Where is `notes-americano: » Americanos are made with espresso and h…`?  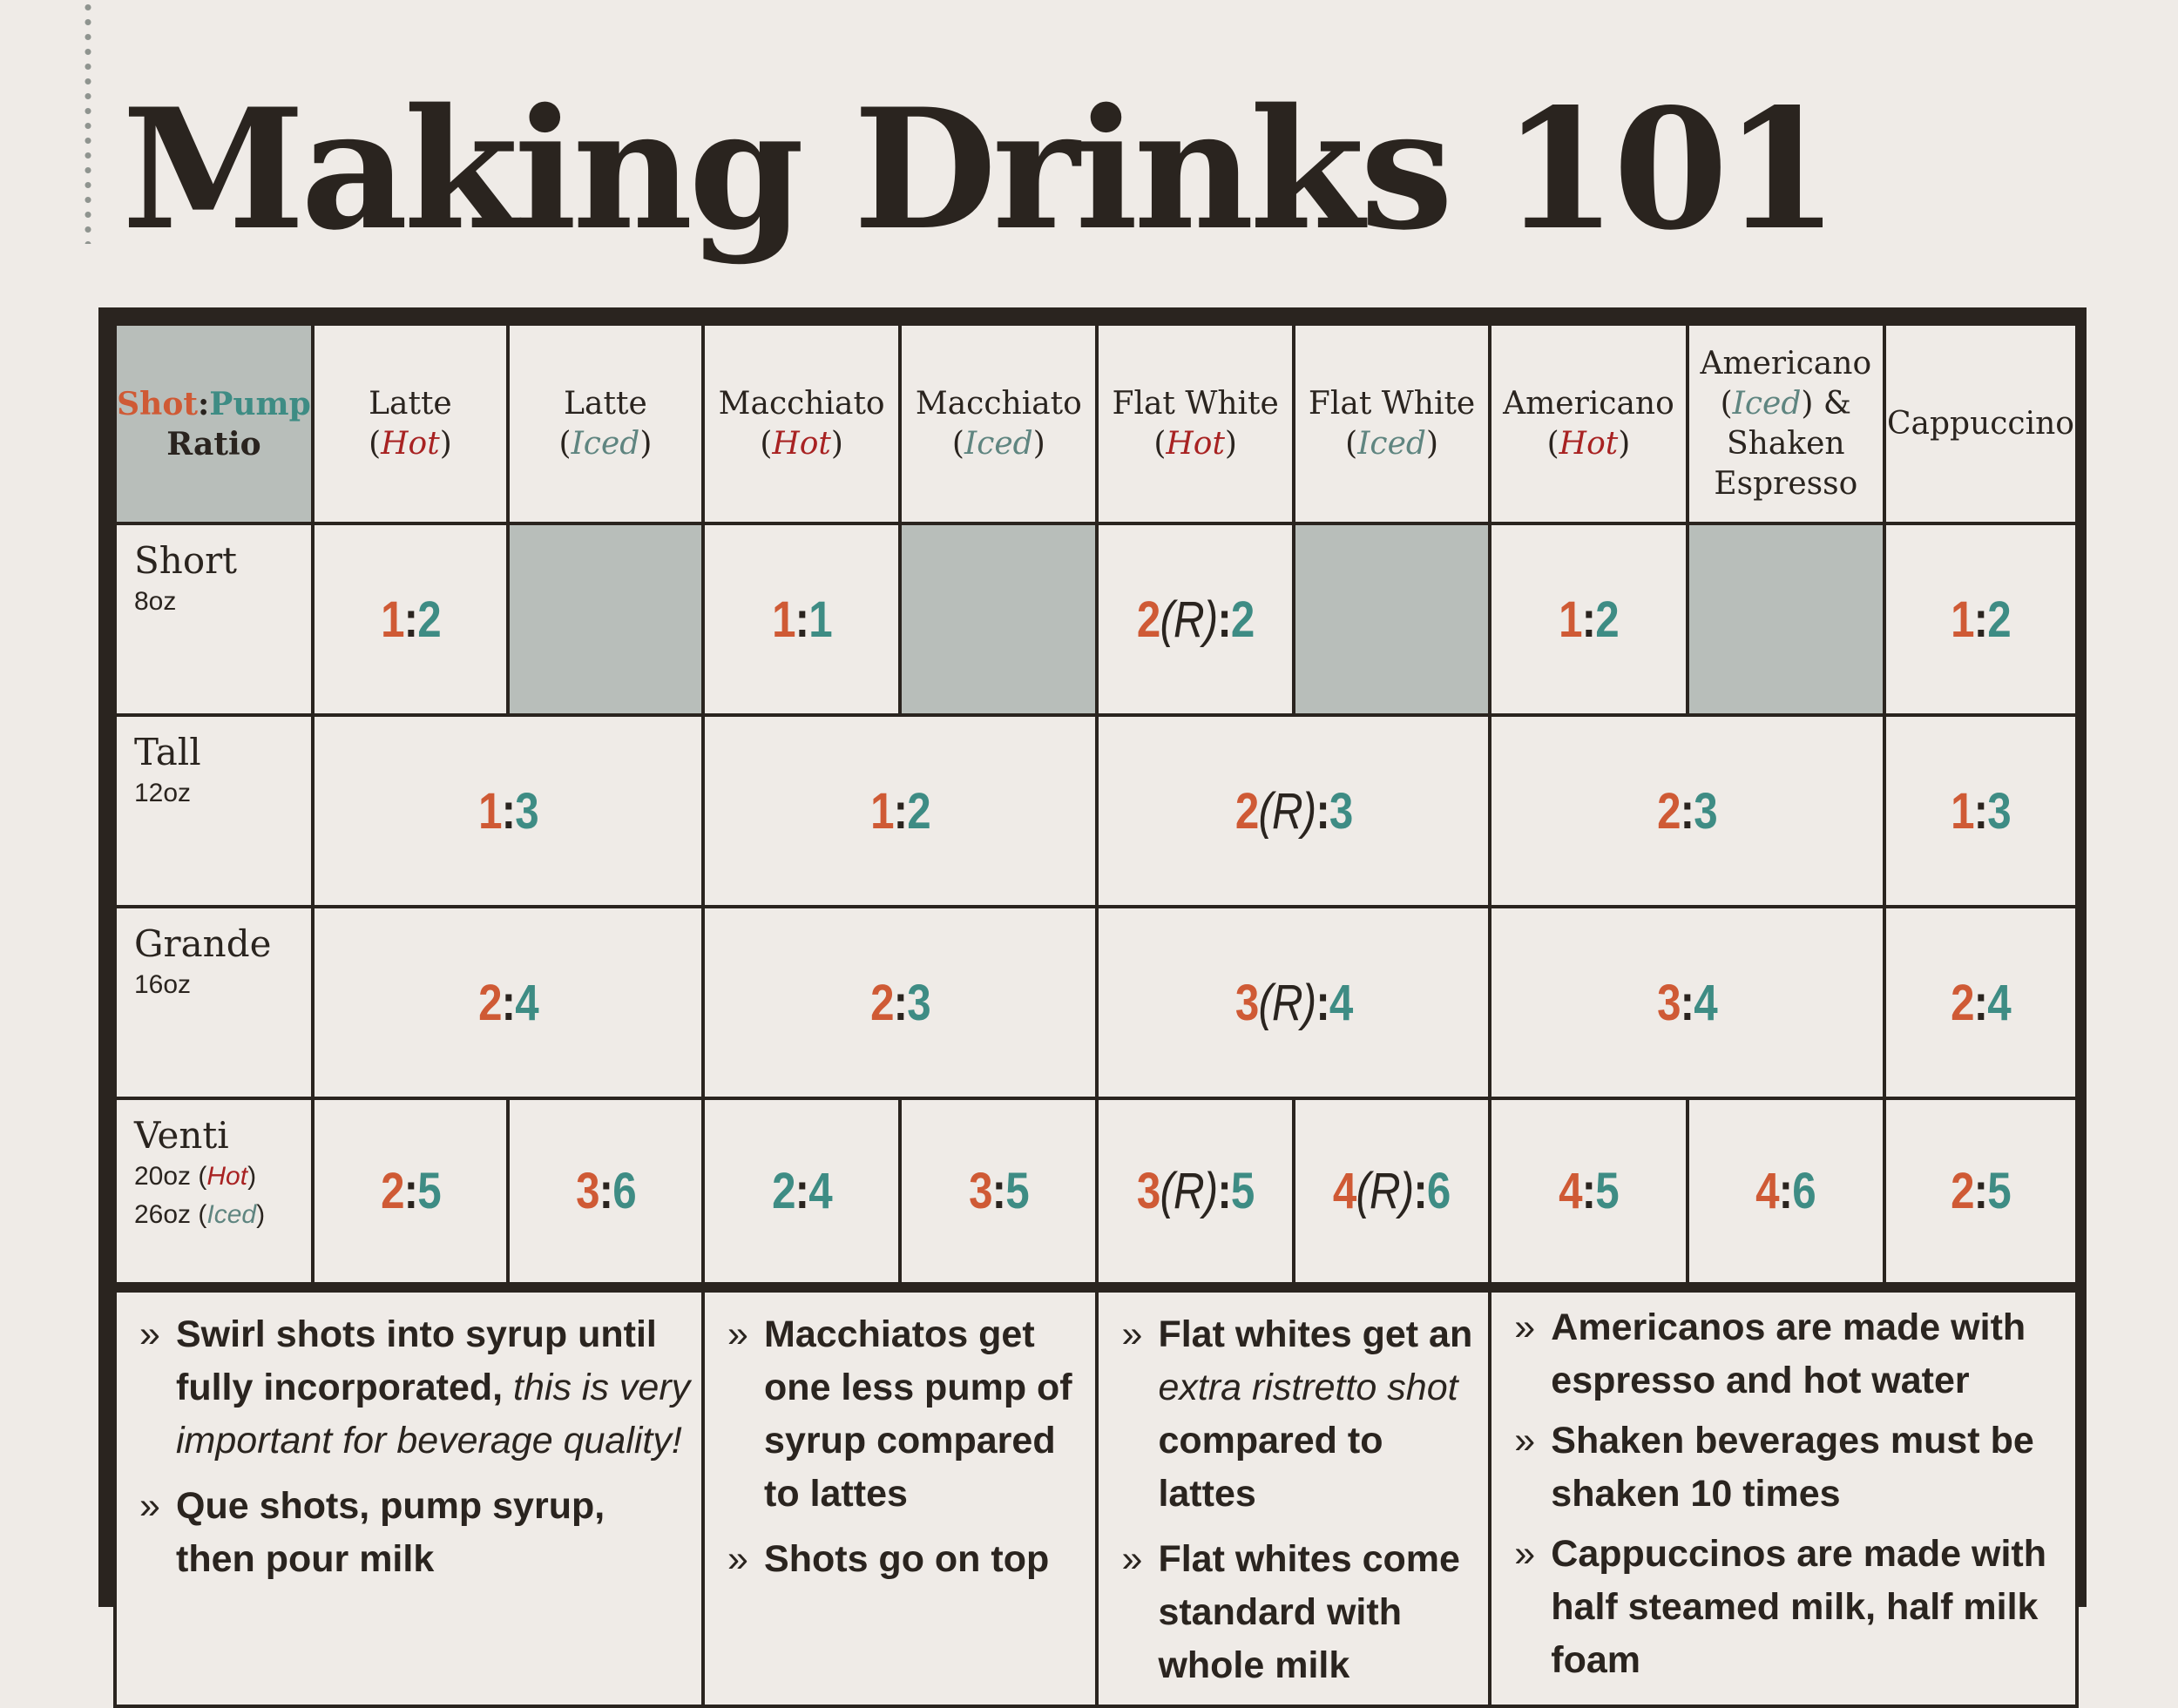
notes-americano: » Americanos are made with espresso and h… is located at coordinates (1783, 1495).